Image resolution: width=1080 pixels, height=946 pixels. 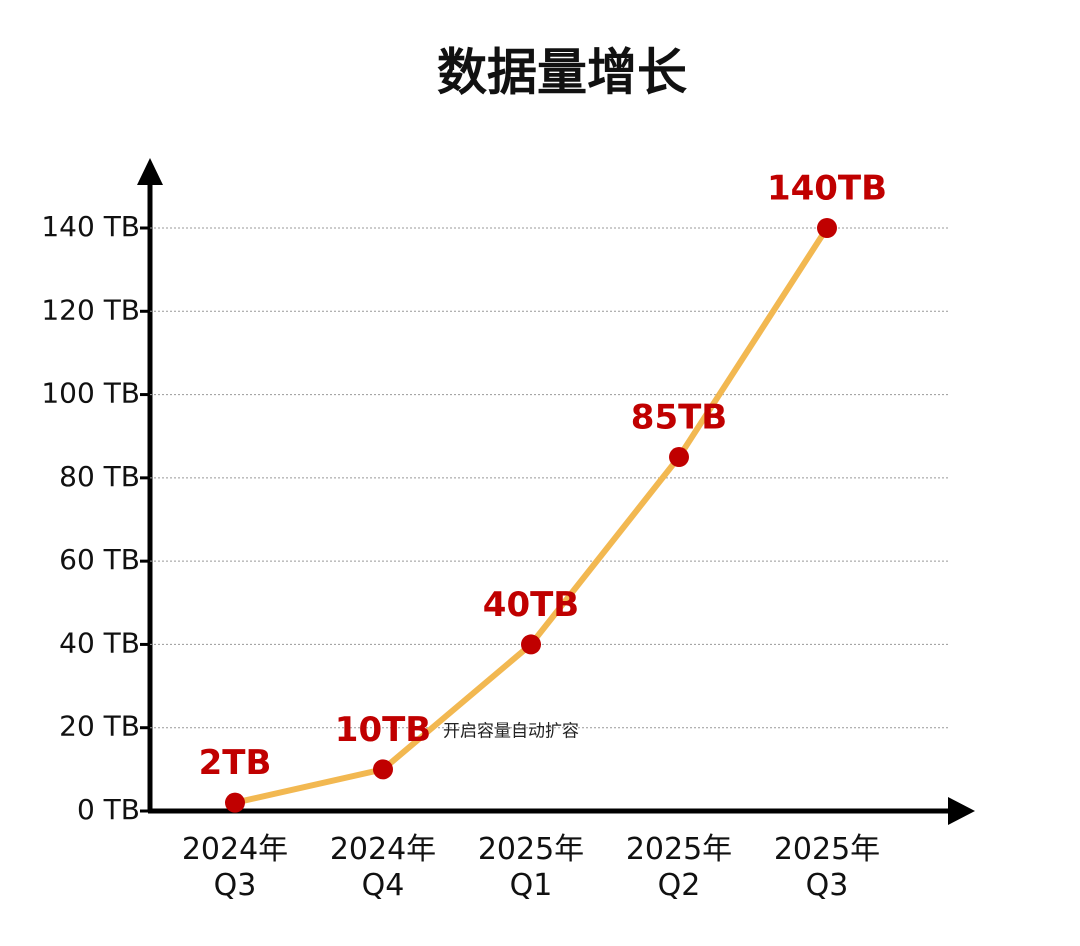 I want to click on data-label: 85TB, so click(x=679, y=418).